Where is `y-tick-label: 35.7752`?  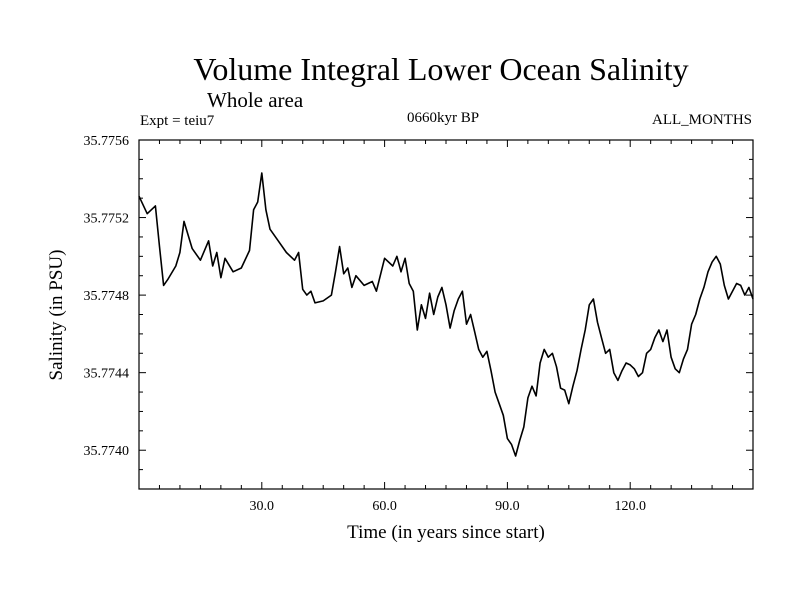
y-tick-label: 35.7752 is located at coordinates (107, 219).